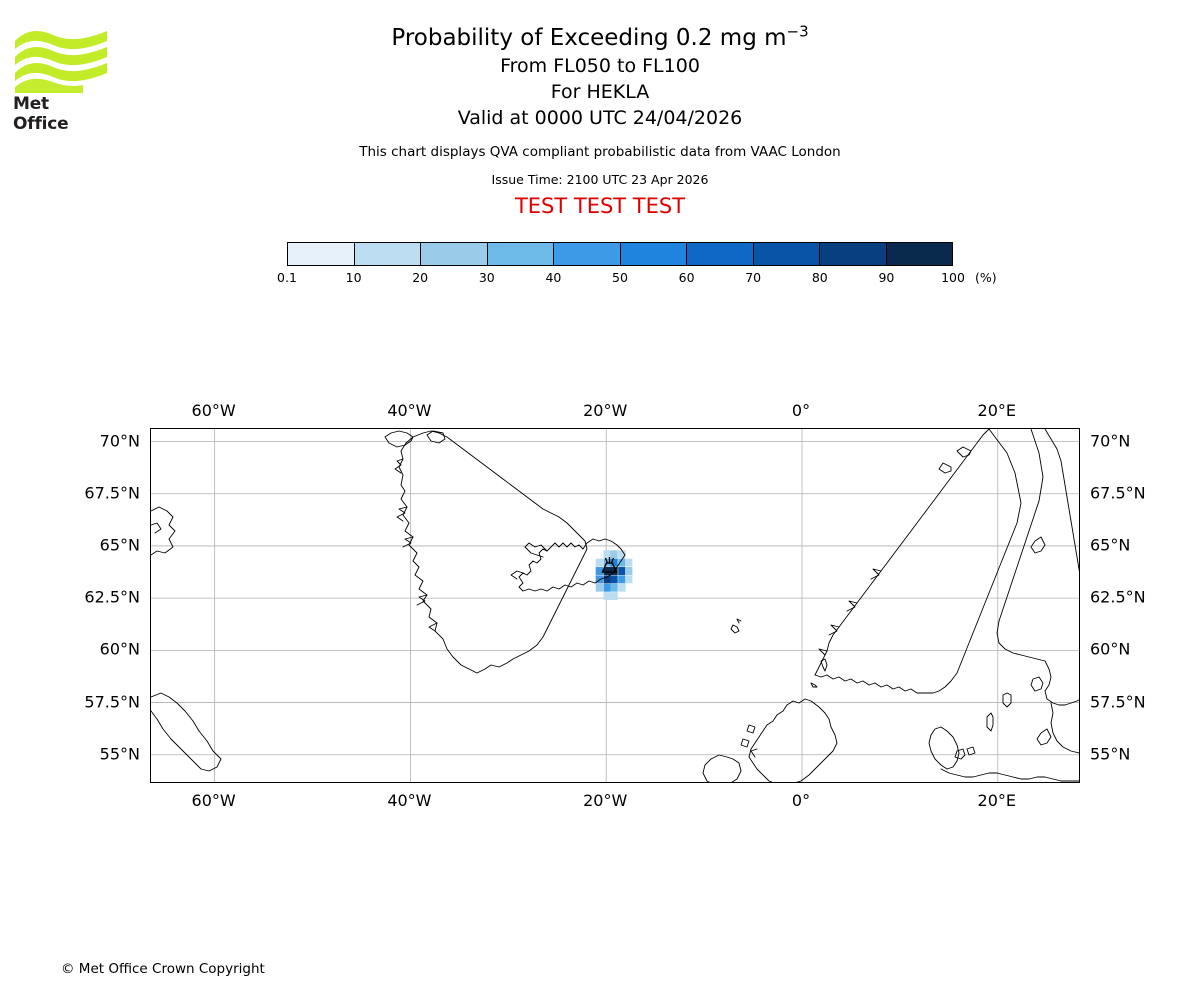 The height and width of the screenshot is (1000, 1200). Describe the element at coordinates (41, 114) in the screenshot. I see `met-office-logo-text: Met Office` at that location.